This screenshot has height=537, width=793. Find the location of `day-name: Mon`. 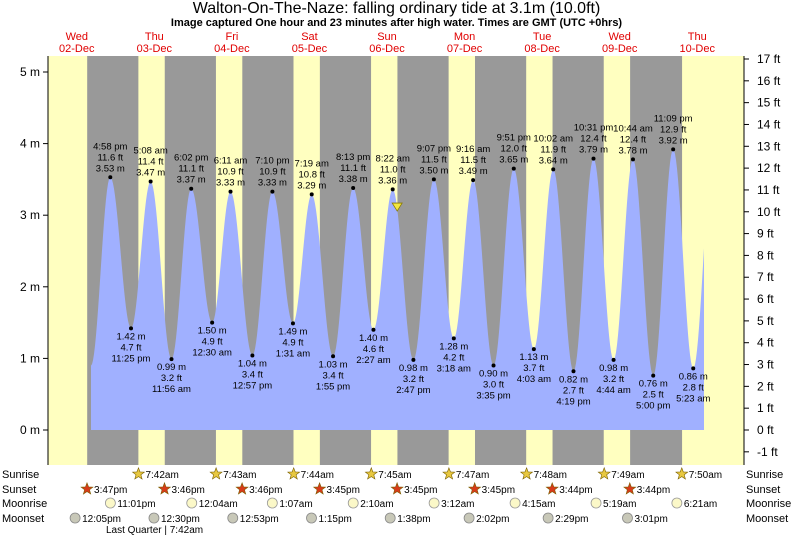

day-name: Mon is located at coordinates (464, 37).